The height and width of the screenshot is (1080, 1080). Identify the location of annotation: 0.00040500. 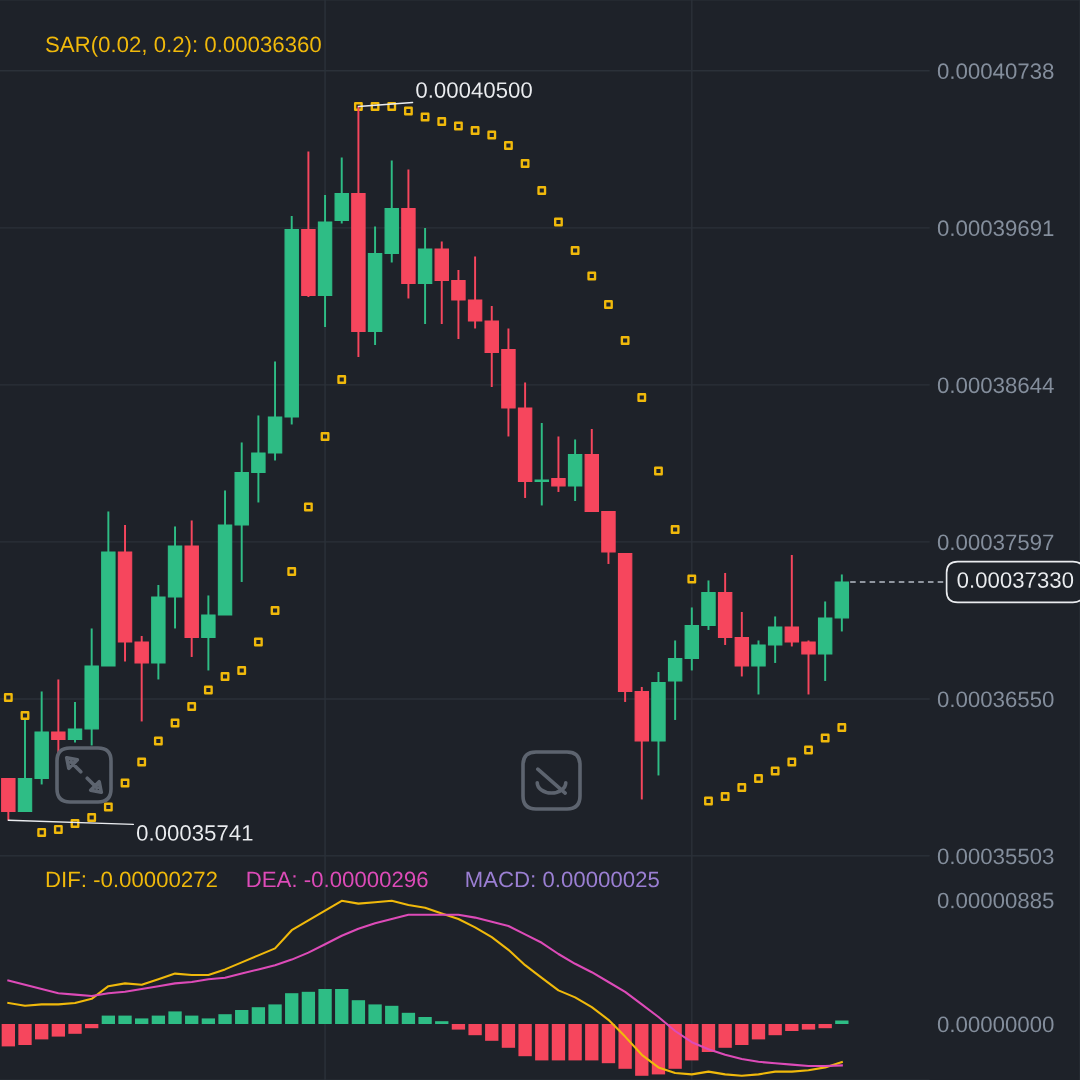
(474, 90).